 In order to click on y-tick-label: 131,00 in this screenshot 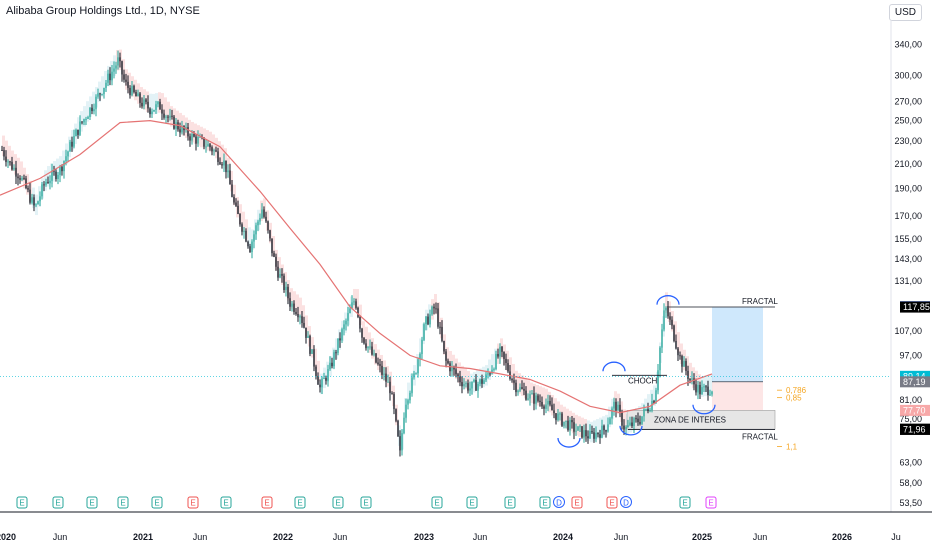, I will do `click(908, 281)`.